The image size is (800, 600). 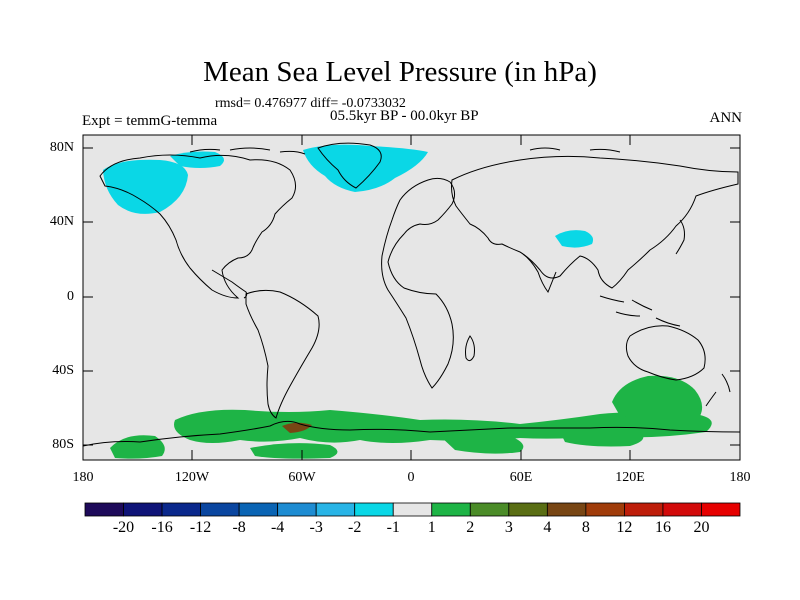 What do you see at coordinates (547, 527) in the screenshot?
I see `colorbar-label: 4` at bounding box center [547, 527].